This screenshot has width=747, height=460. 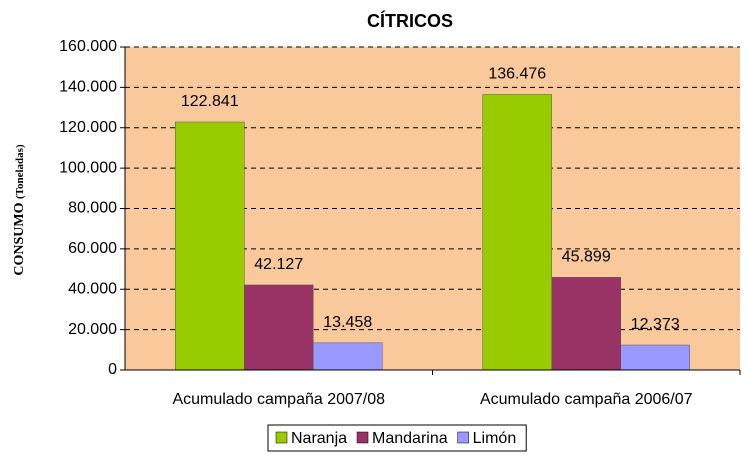 I want to click on legend-box, so click(x=397, y=438).